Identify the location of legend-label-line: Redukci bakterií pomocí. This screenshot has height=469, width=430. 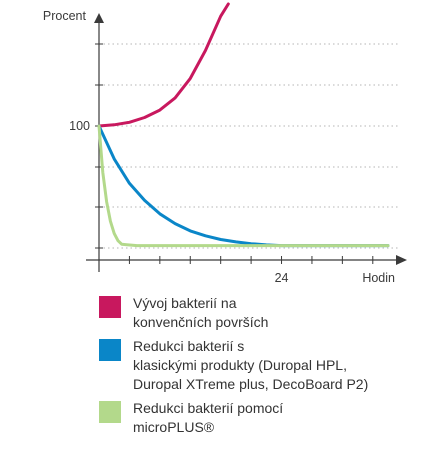
(208, 408).